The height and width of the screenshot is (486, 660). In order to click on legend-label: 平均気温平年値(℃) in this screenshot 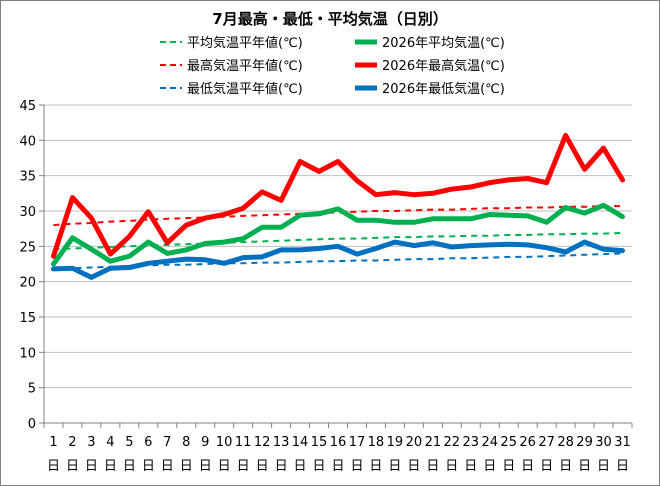, I will do `click(245, 43)`.